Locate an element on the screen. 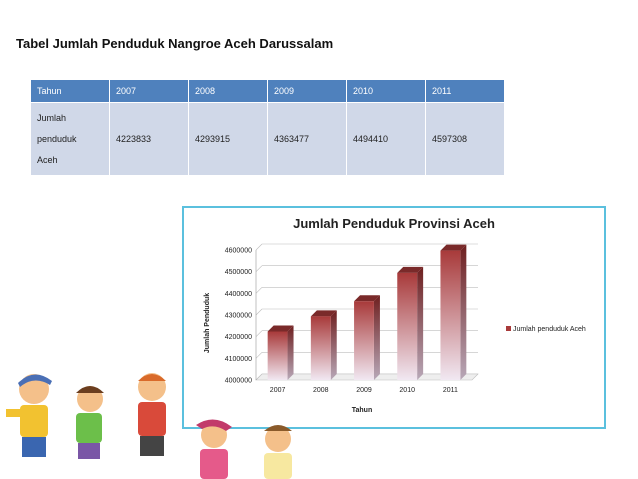 The image size is (638, 479). table-cell: 4597308 is located at coordinates (465, 139).